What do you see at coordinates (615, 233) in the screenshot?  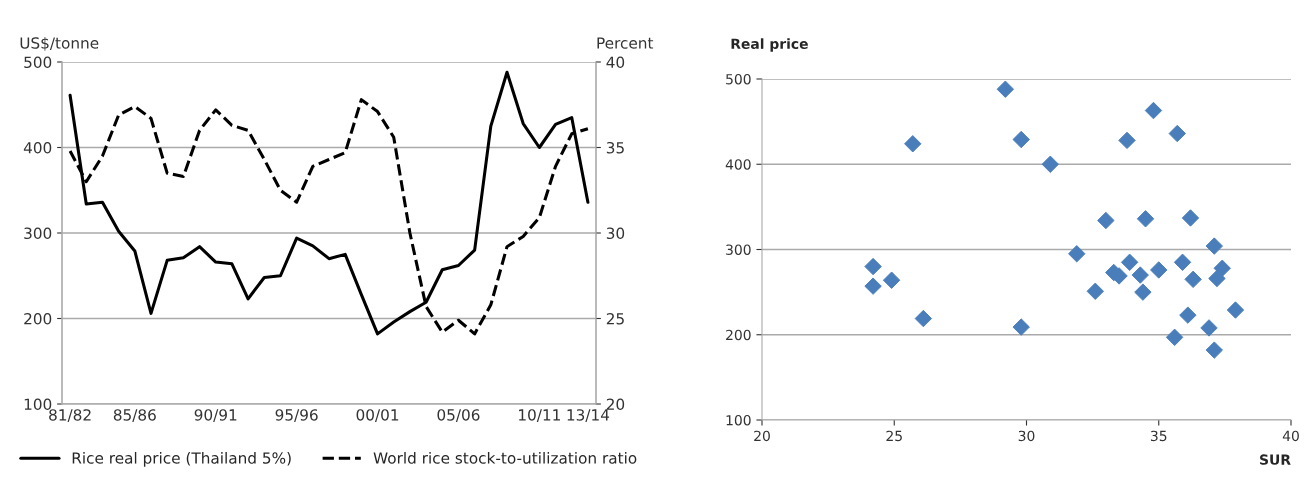 I see `y2-tick-label: 30` at bounding box center [615, 233].